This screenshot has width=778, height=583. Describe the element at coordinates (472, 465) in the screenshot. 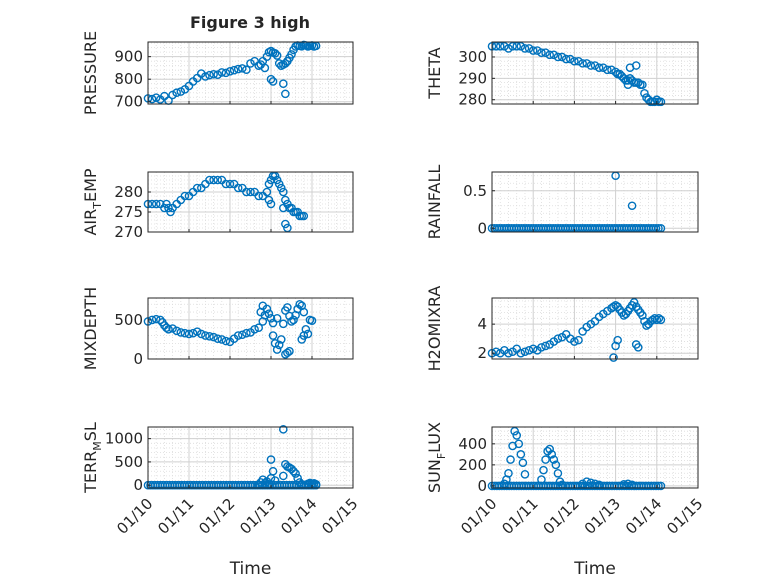

I see `y-tick-label: 200` at that location.